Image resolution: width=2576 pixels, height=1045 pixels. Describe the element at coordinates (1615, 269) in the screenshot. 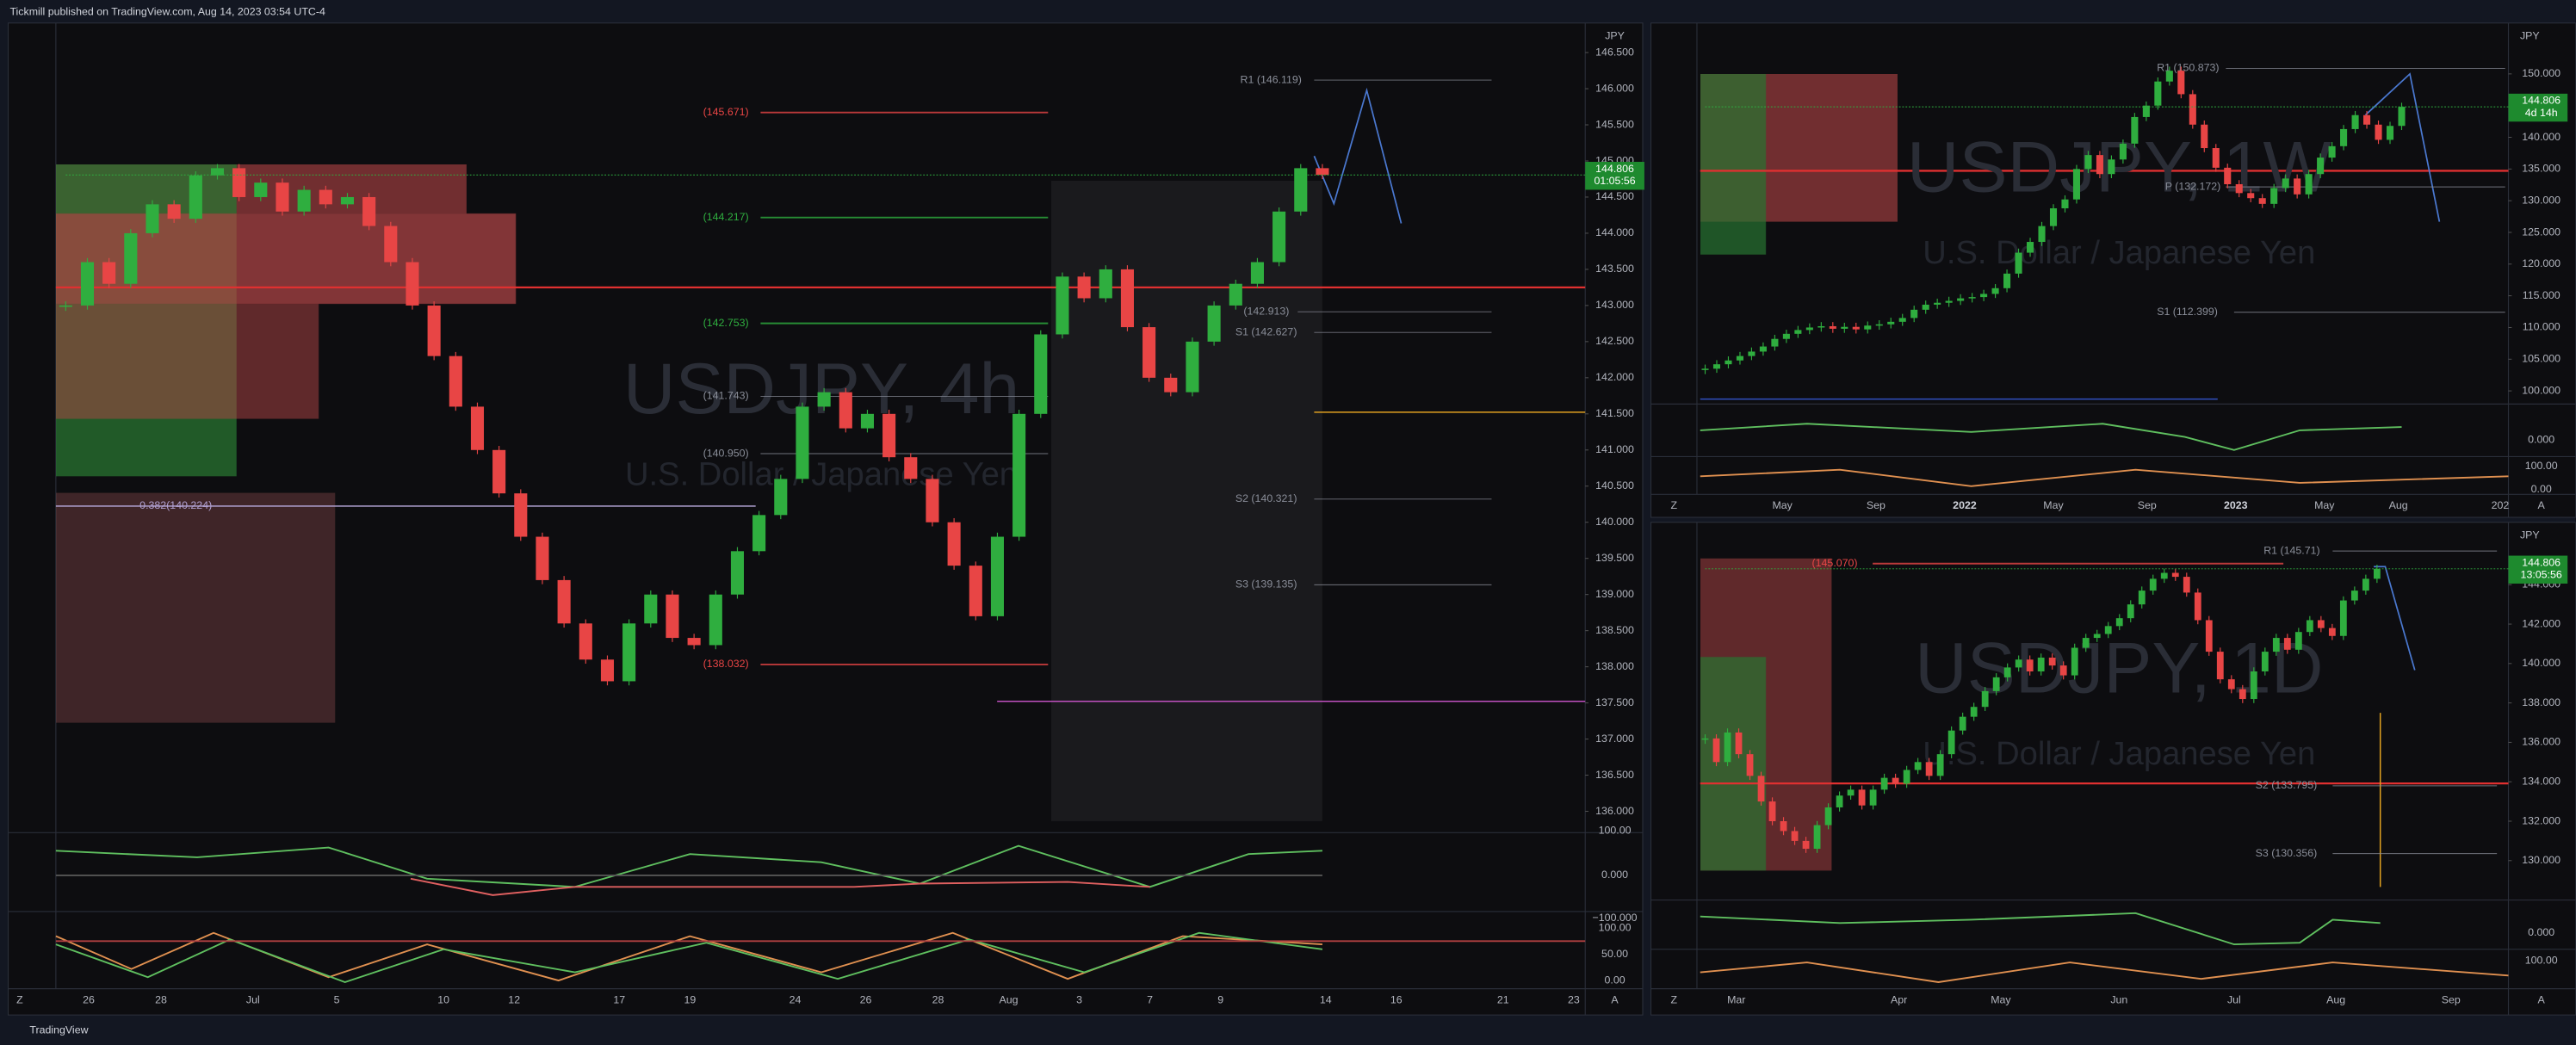

I see `y-tick-label: 143.500` at that location.